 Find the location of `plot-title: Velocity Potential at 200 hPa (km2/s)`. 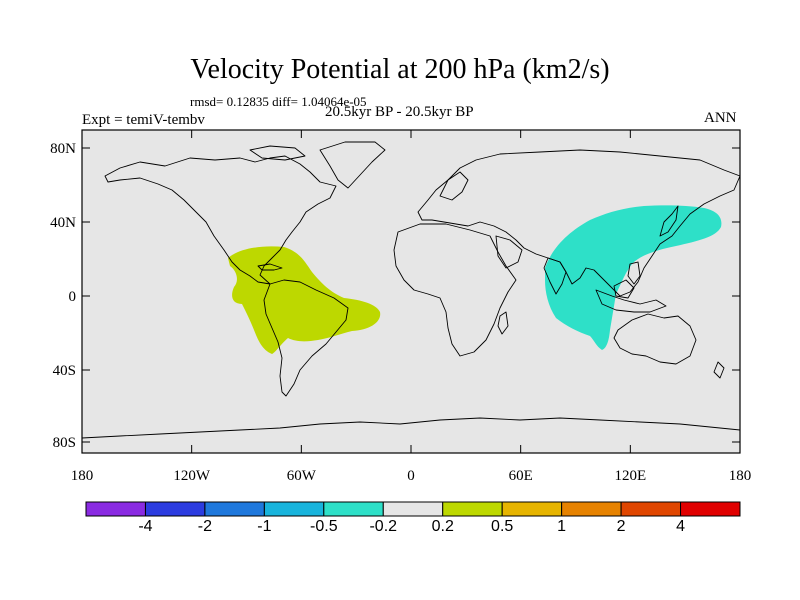

plot-title: Velocity Potential at 200 hPa (km2/s) is located at coordinates (400, 69).